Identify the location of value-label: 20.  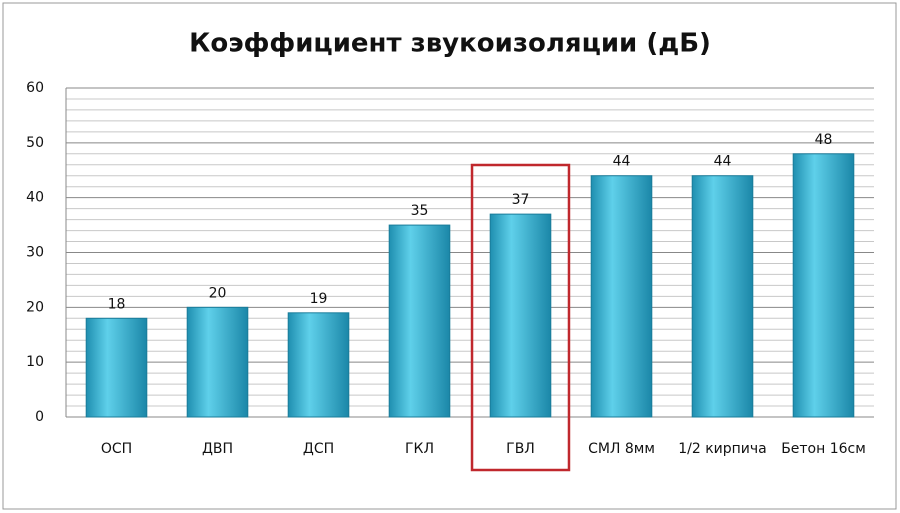
(218, 293).